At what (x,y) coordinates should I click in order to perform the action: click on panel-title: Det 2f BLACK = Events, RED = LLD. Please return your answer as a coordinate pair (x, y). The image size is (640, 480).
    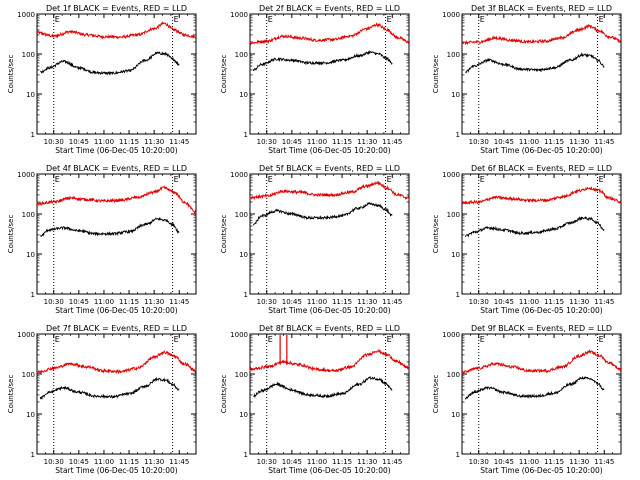
    Looking at the image, I should click on (329, 8).